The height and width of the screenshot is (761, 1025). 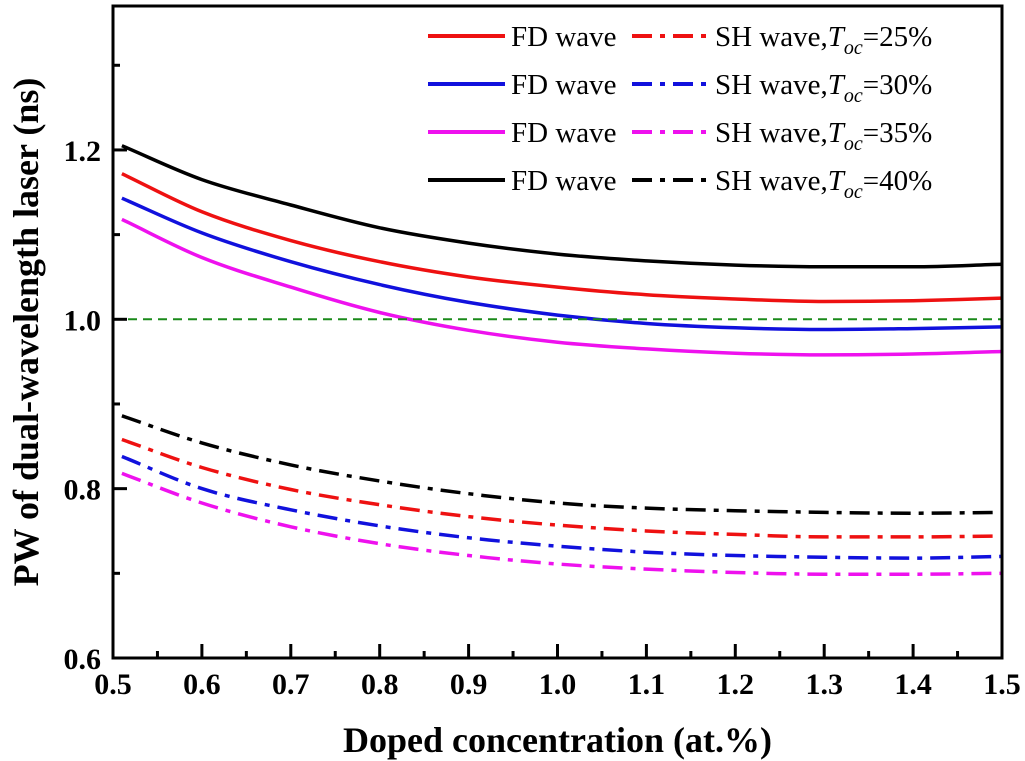 I want to click on legend-label-sh: SH wave,Toc=35%, so click(x=823, y=136).